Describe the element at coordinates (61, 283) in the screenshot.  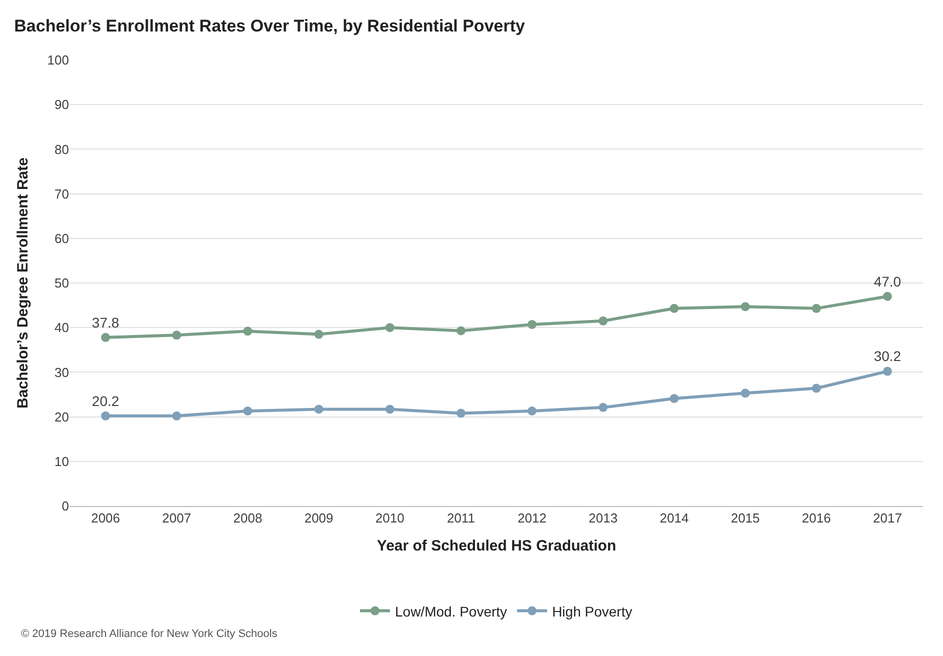
I see `y-tick-label: 50` at that location.